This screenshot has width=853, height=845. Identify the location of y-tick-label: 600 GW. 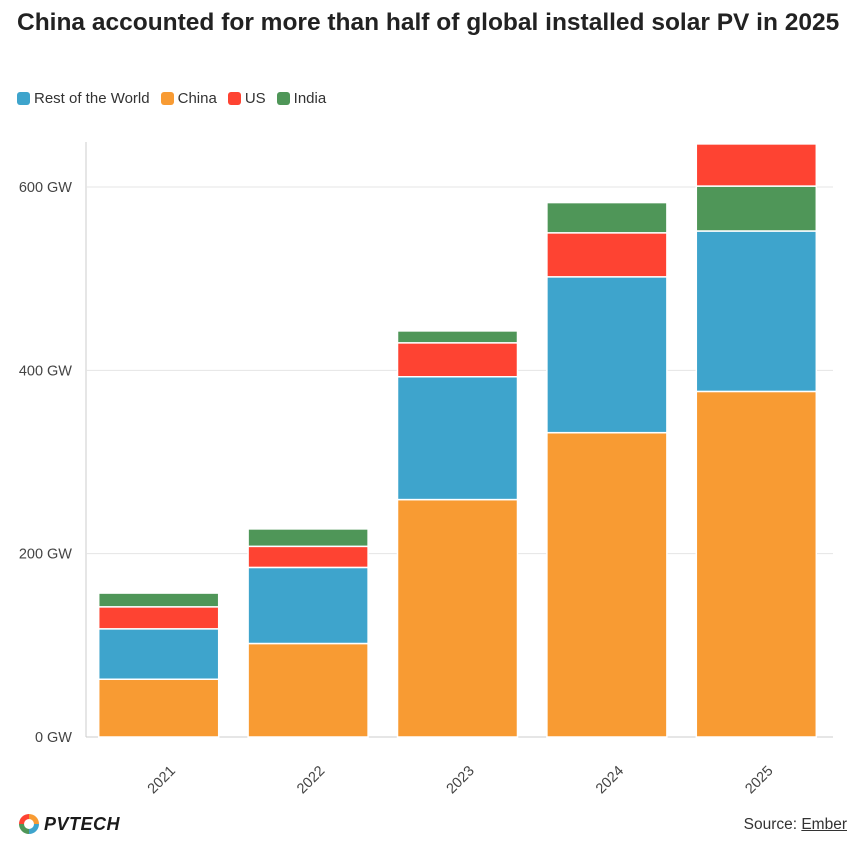
(45, 188).